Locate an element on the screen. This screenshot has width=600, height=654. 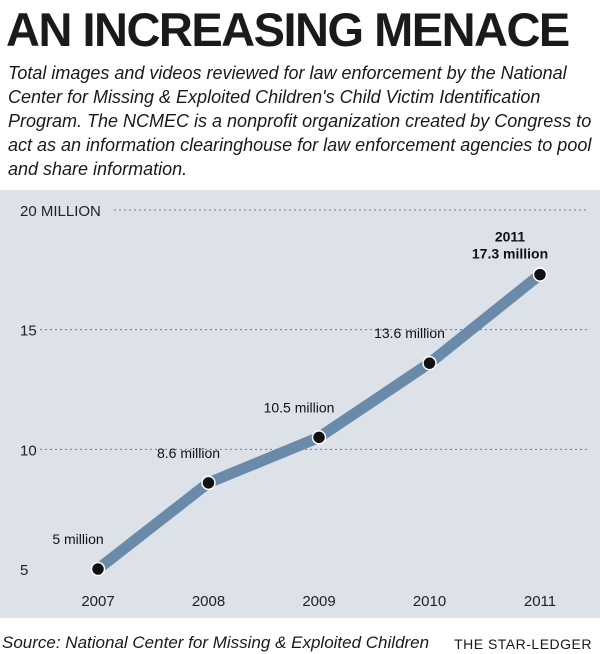
x-tick-label: 2011 is located at coordinates (540, 601).